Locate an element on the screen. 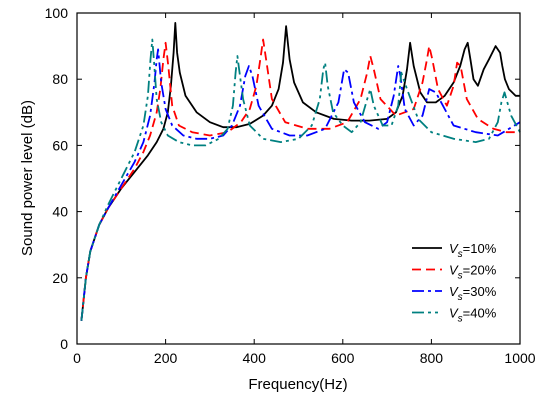  y-tick-label-0: 0 is located at coordinates (64, 344).